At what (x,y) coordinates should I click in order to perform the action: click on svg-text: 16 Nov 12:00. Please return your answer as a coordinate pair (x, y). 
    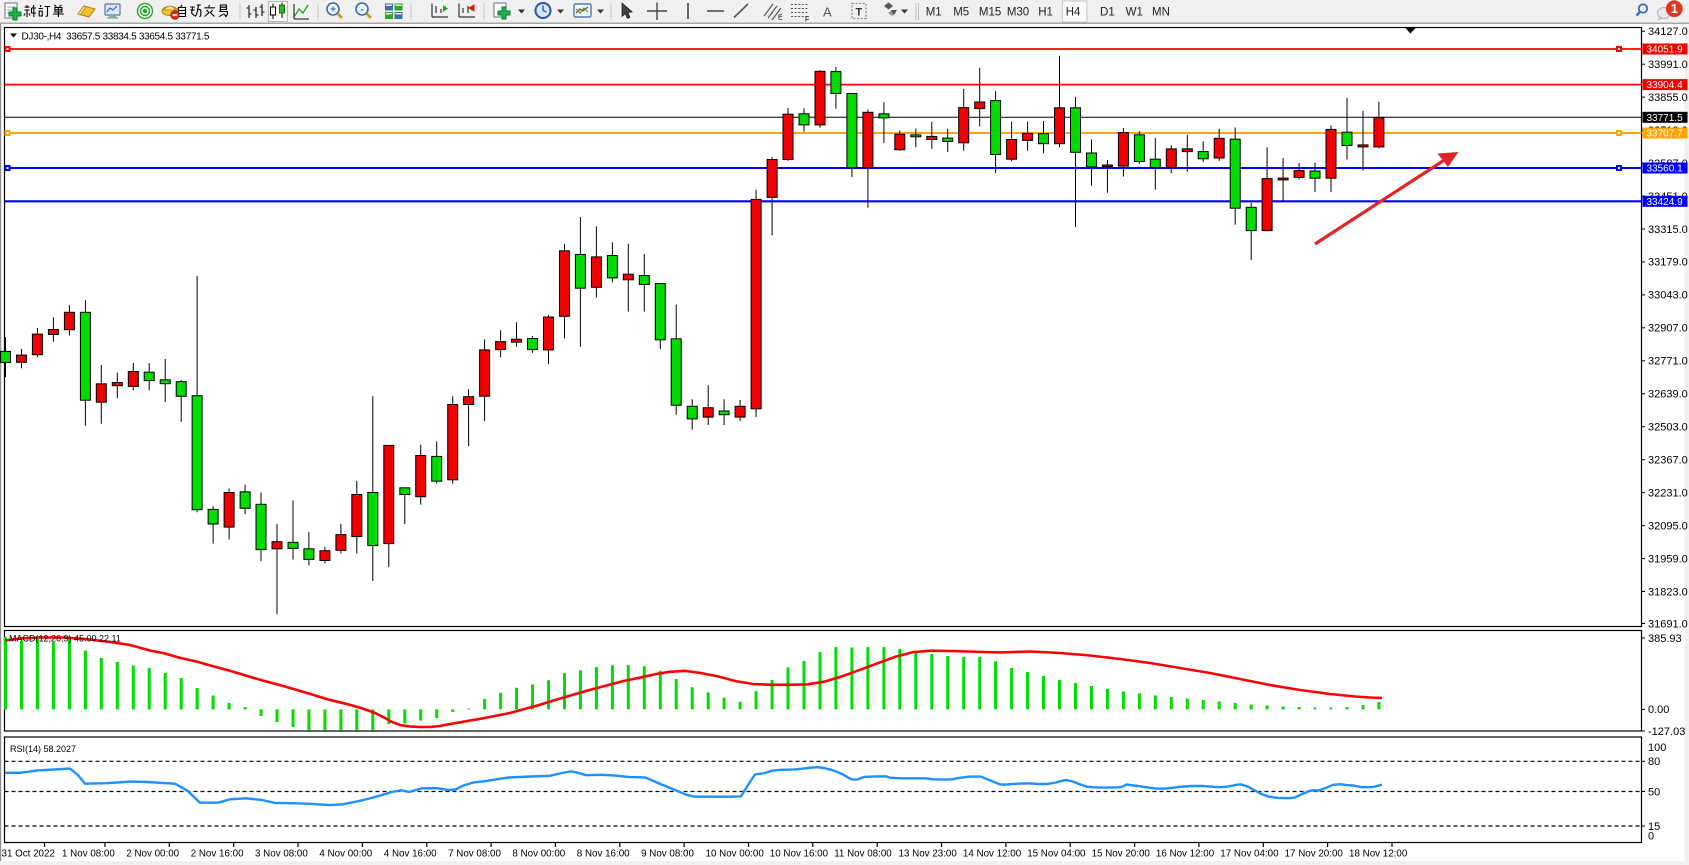
    Looking at the image, I should click on (1185, 854).